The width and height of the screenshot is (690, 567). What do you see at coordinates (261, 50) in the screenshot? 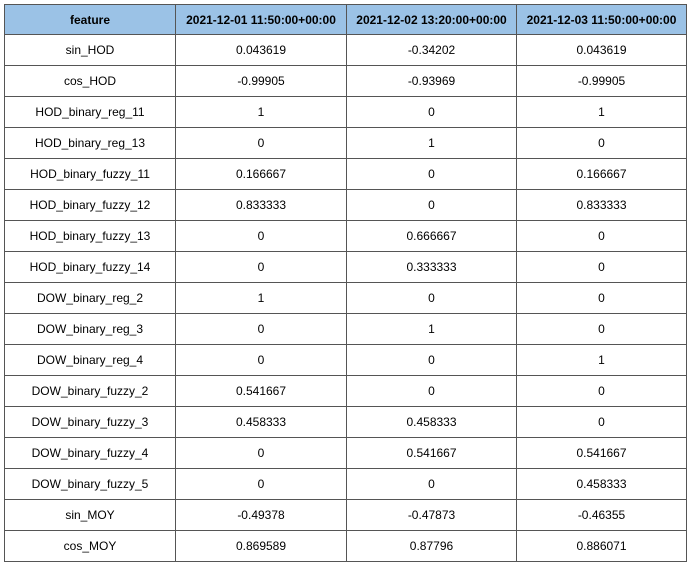
I see `value-cell-date-1: 0.043619` at bounding box center [261, 50].